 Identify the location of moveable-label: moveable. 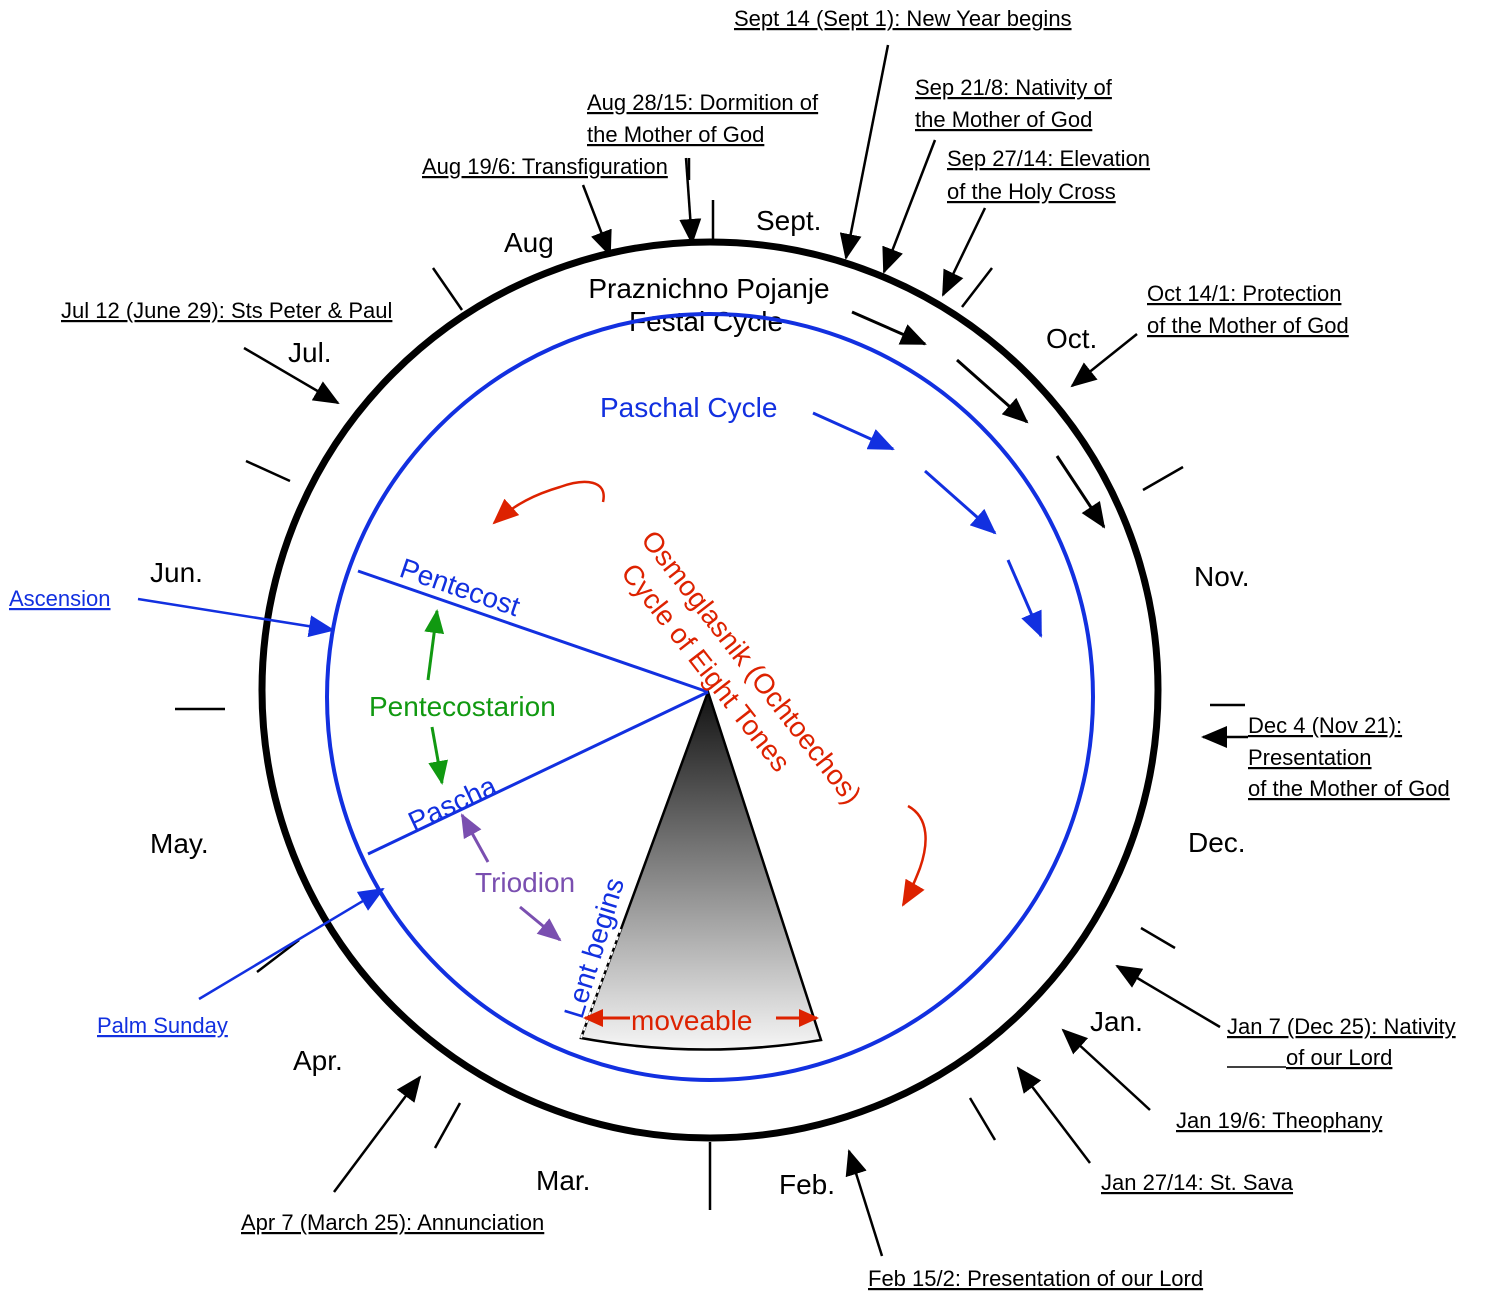
(691, 1020).